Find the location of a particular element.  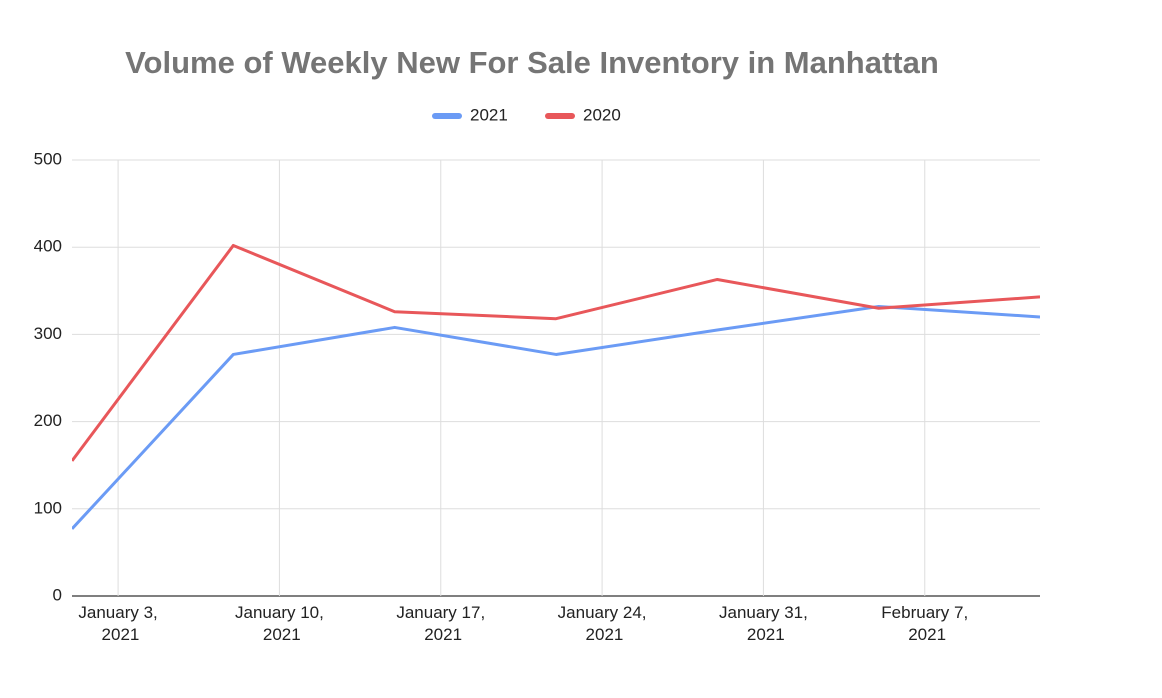

legend-label: 2020 is located at coordinates (602, 114).